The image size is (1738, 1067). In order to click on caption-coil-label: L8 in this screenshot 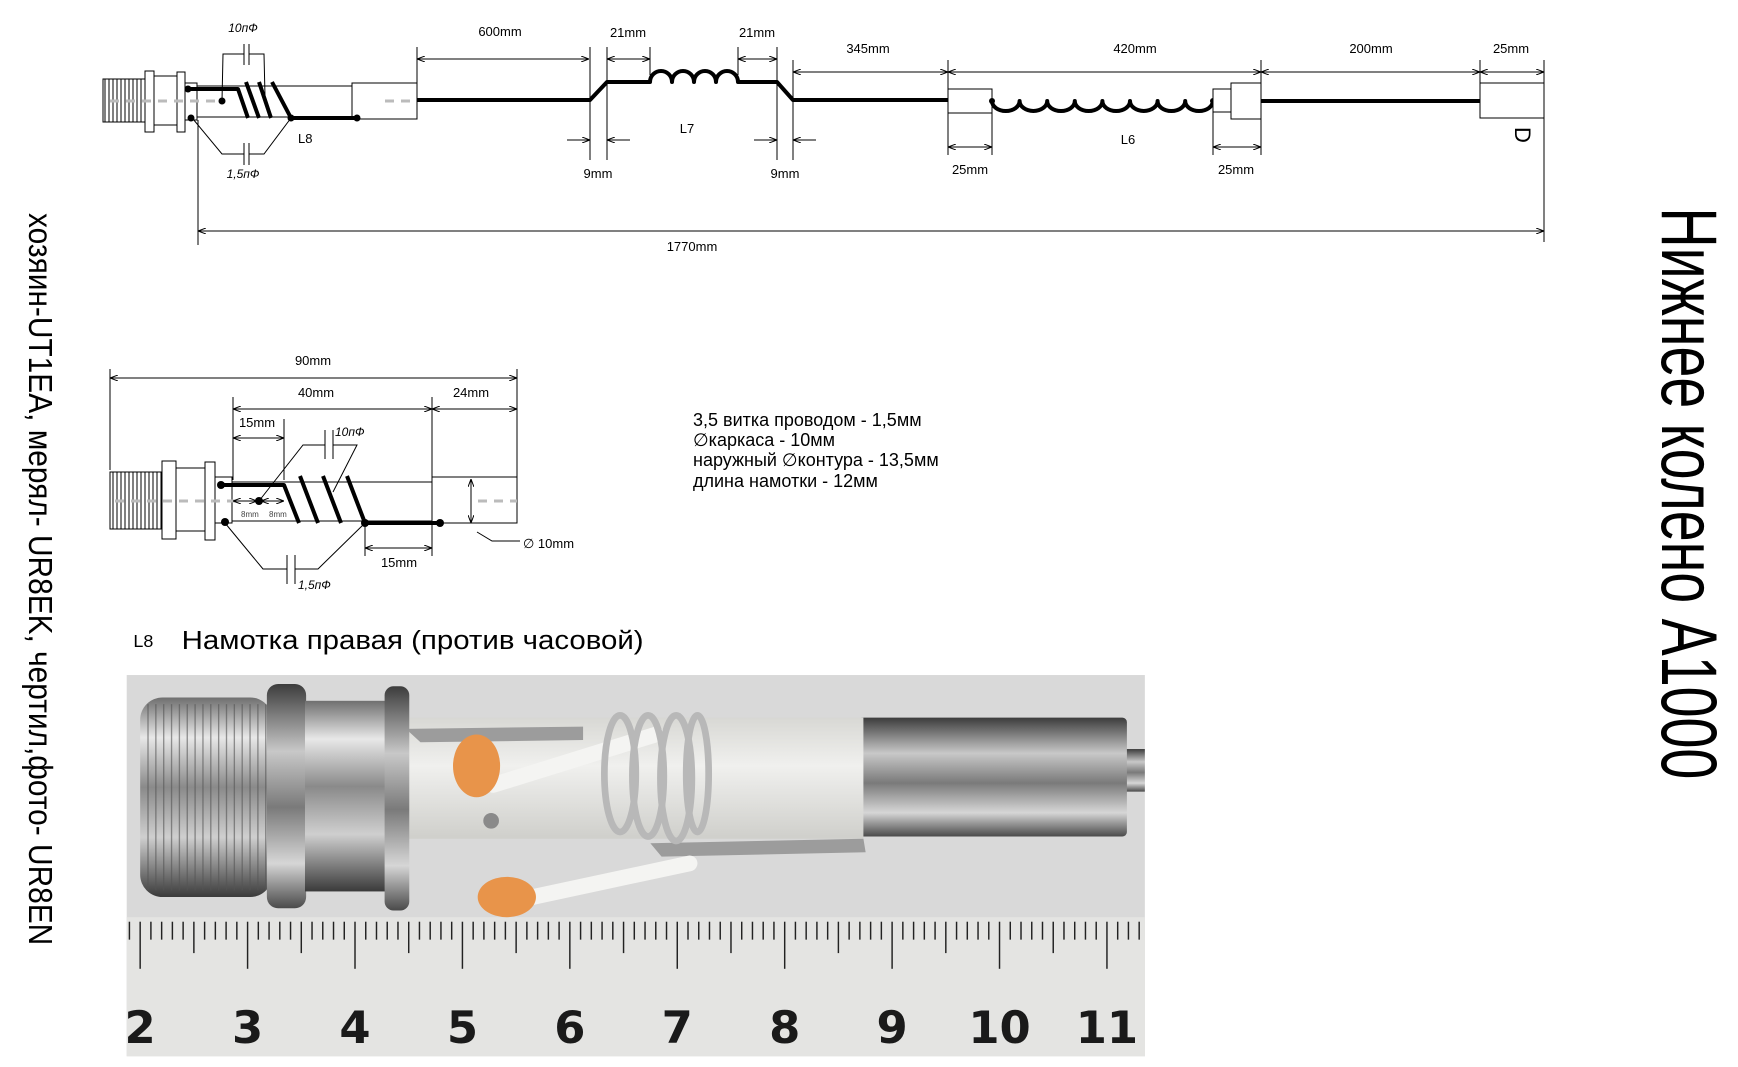, I will do `click(143, 641)`.